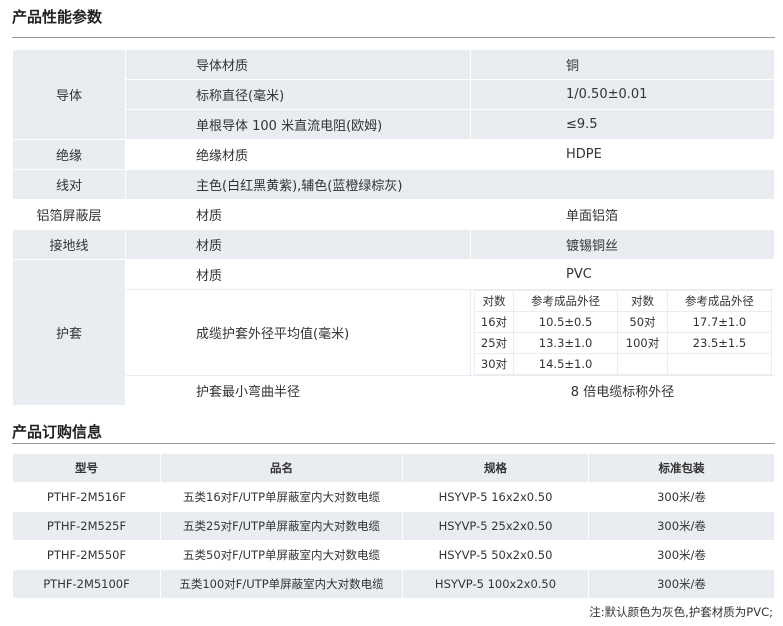 Image resolution: width=783 pixels, height=626 pixels. Describe the element at coordinates (622, 390) in the screenshot. I see `param-value: 8 倍电缆标称外径` at that location.